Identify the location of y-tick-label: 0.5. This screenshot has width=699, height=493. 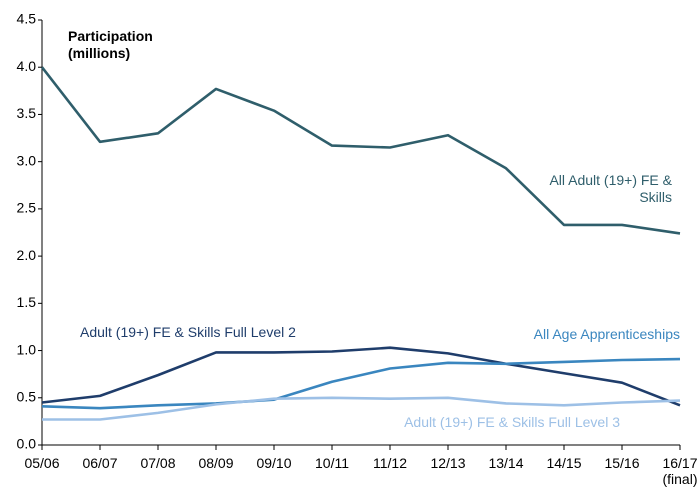
(27, 396).